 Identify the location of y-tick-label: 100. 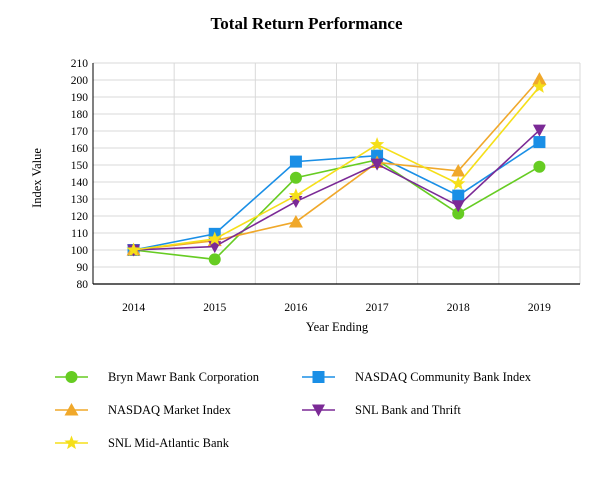
(80, 251).